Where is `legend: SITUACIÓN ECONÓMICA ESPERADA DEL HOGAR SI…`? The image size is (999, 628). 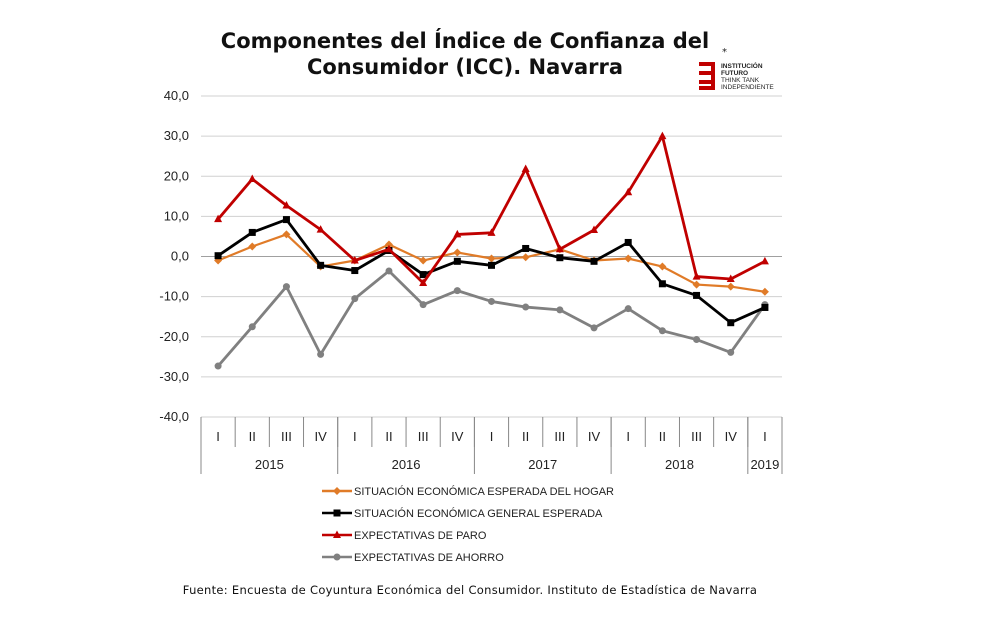
legend: SITUACIÓN ECONÓMICA ESPERADA DEL HOGAR SI… is located at coordinates (468, 524).